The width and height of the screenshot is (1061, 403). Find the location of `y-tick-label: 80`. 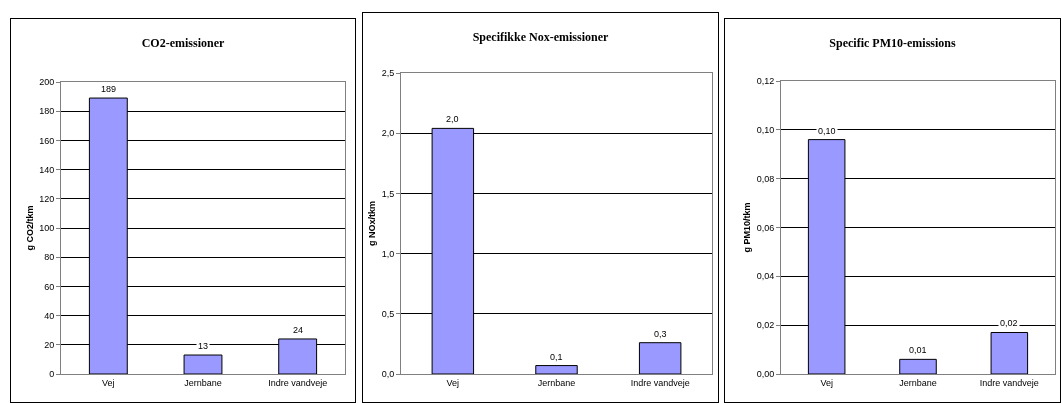

y-tick-label: 80 is located at coordinates (49, 257).